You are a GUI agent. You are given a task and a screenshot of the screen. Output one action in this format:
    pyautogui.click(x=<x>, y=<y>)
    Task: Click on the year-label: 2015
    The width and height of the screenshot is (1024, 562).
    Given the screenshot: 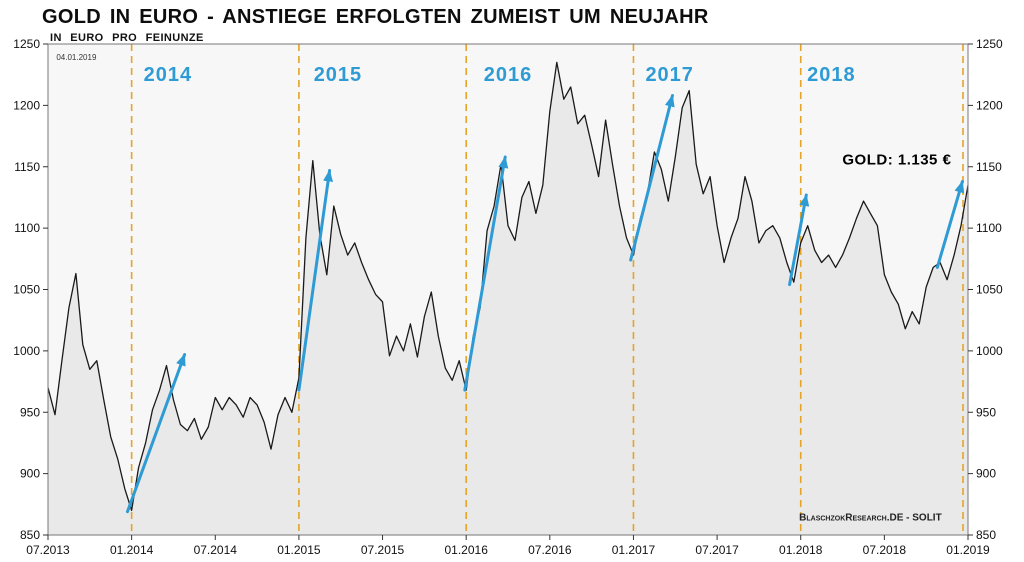 What is the action you would take?
    pyautogui.click(x=338, y=75)
    